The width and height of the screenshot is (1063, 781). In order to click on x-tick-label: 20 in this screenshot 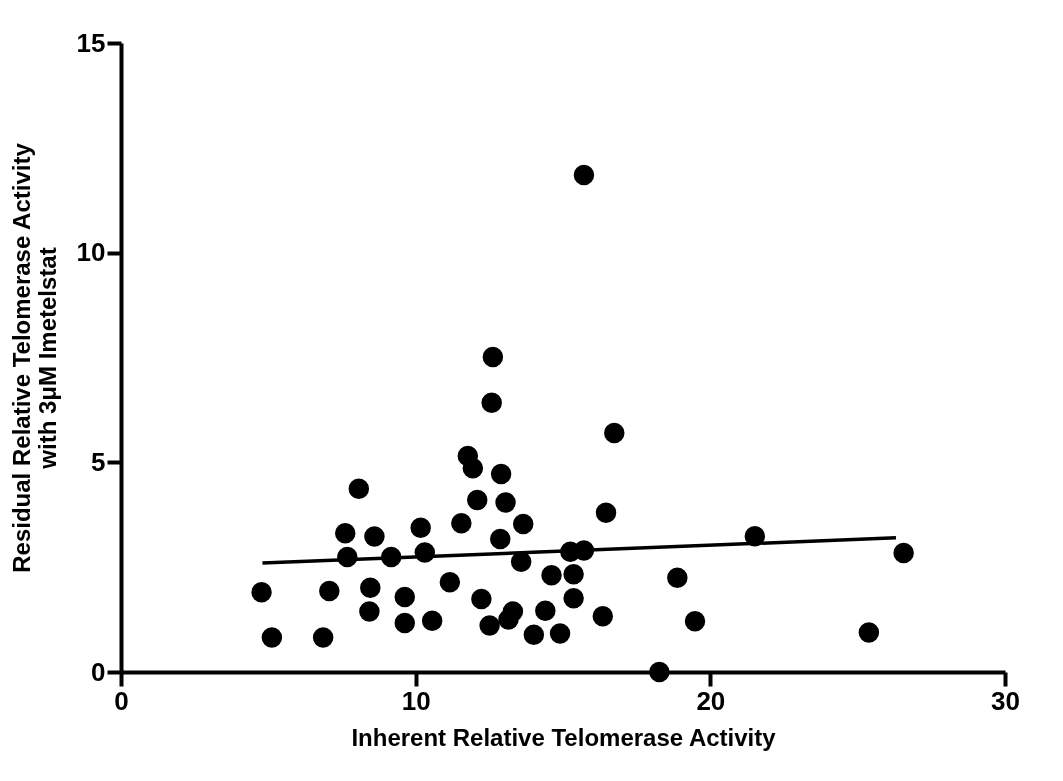, I will do `click(711, 700)`.